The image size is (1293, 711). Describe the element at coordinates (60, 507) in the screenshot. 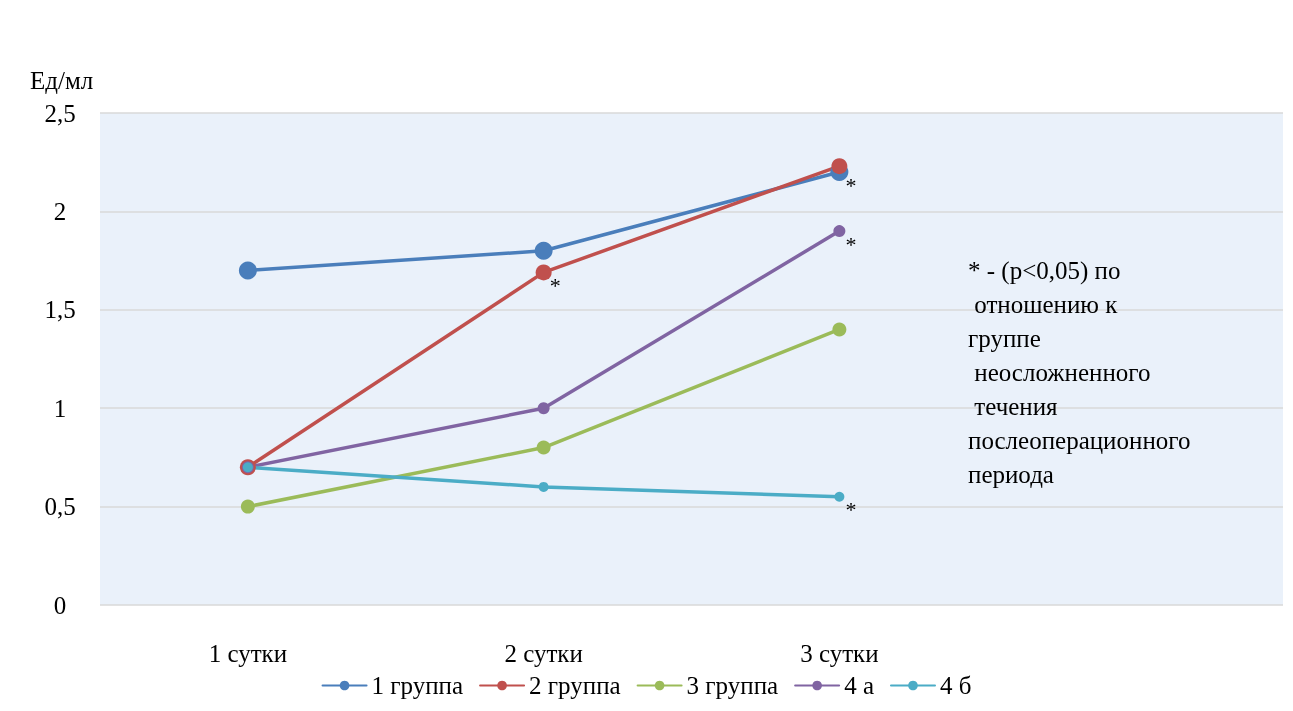

I see `y-tick-label: 0,5` at that location.